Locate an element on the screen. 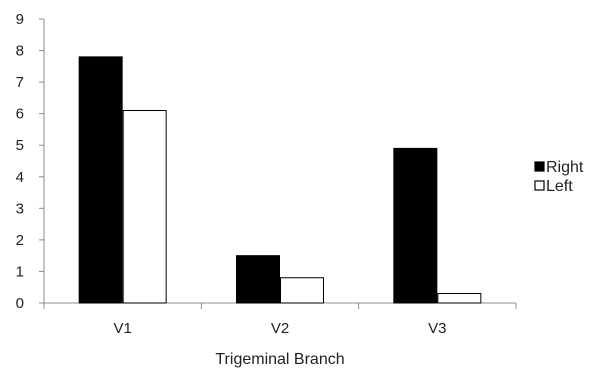  bar-left-v2 is located at coordinates (302, 290).